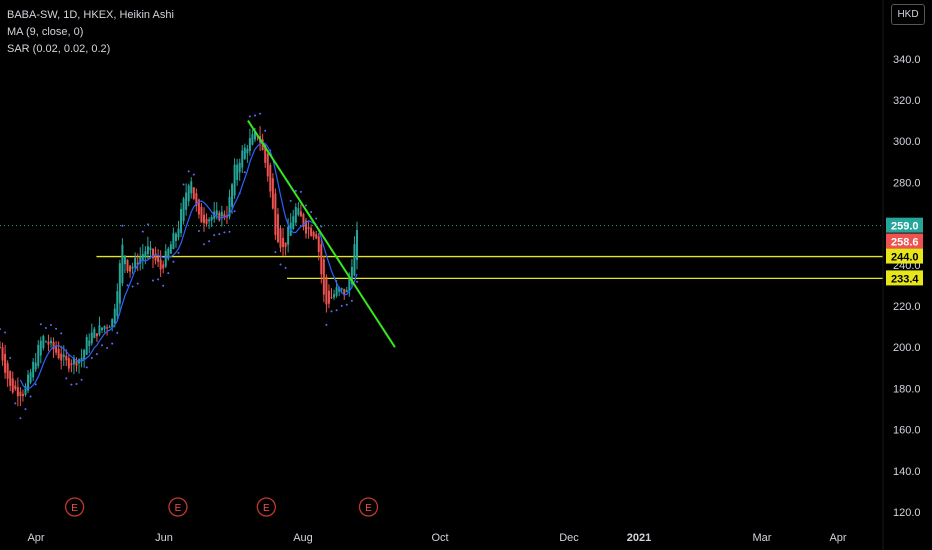 The height and width of the screenshot is (550, 932). Describe the element at coordinates (639, 538) in the screenshot. I see `x-tick-label: 2021` at that location.